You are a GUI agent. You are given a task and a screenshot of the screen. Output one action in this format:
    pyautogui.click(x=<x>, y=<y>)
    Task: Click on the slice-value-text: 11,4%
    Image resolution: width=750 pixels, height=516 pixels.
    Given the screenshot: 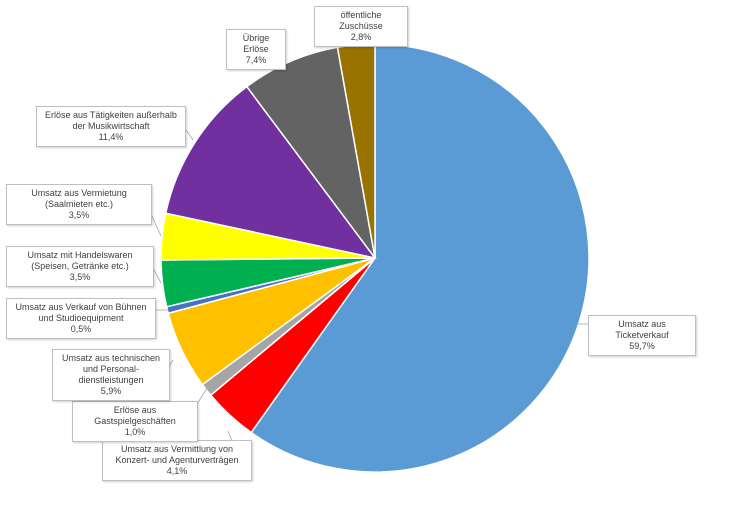 What is the action you would take?
    pyautogui.click(x=111, y=137)
    